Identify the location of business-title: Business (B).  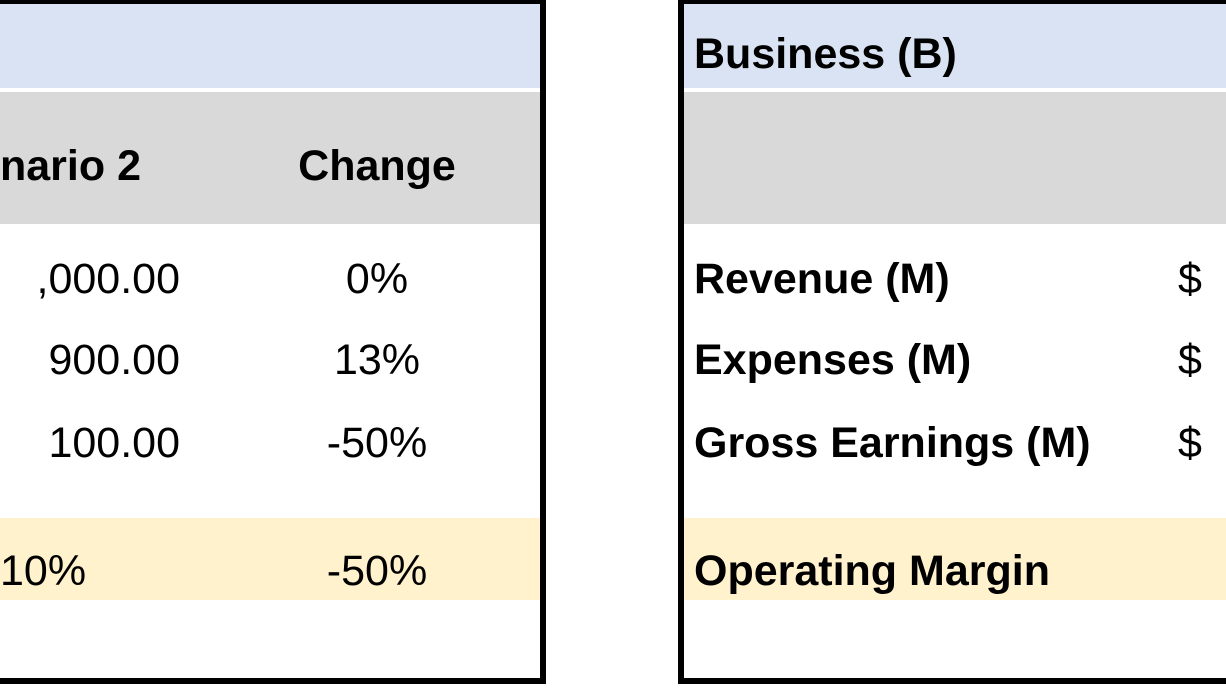
(825, 54).